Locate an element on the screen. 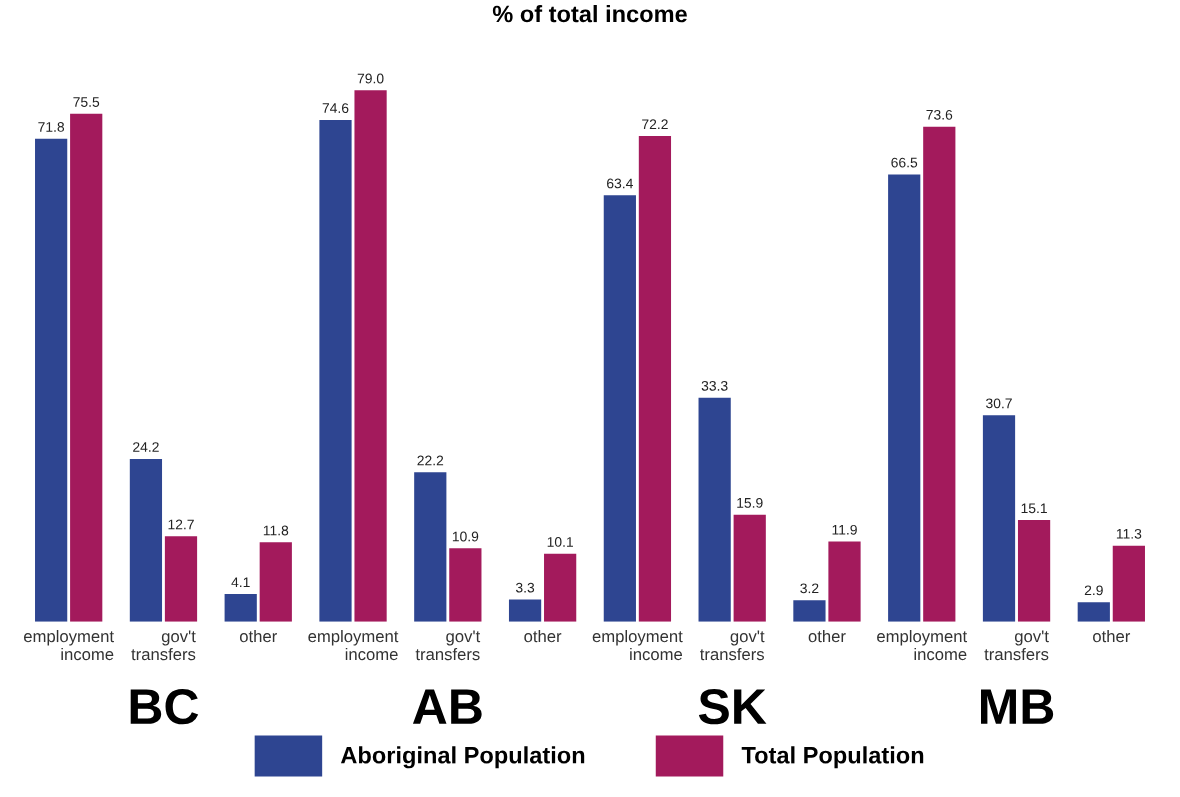 Image resolution: width=1180 pixels, height=797 pixels. data-label: 4.1 is located at coordinates (240, 582).